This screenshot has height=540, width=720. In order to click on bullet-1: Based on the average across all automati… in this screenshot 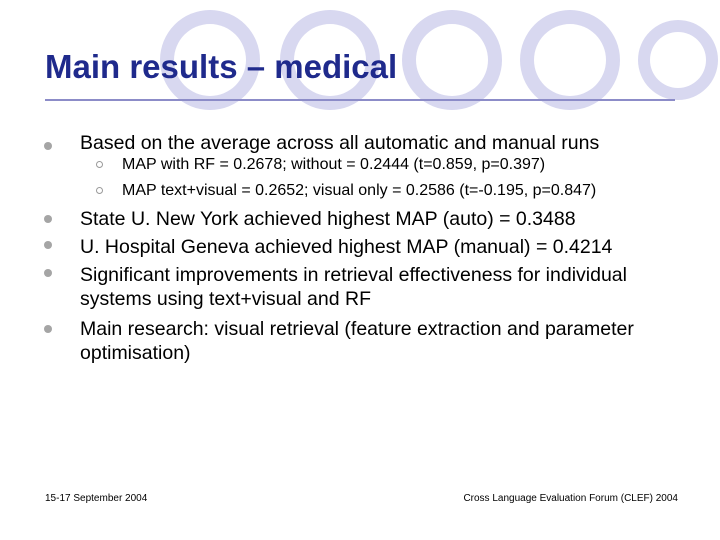, I will do `click(340, 143)`.